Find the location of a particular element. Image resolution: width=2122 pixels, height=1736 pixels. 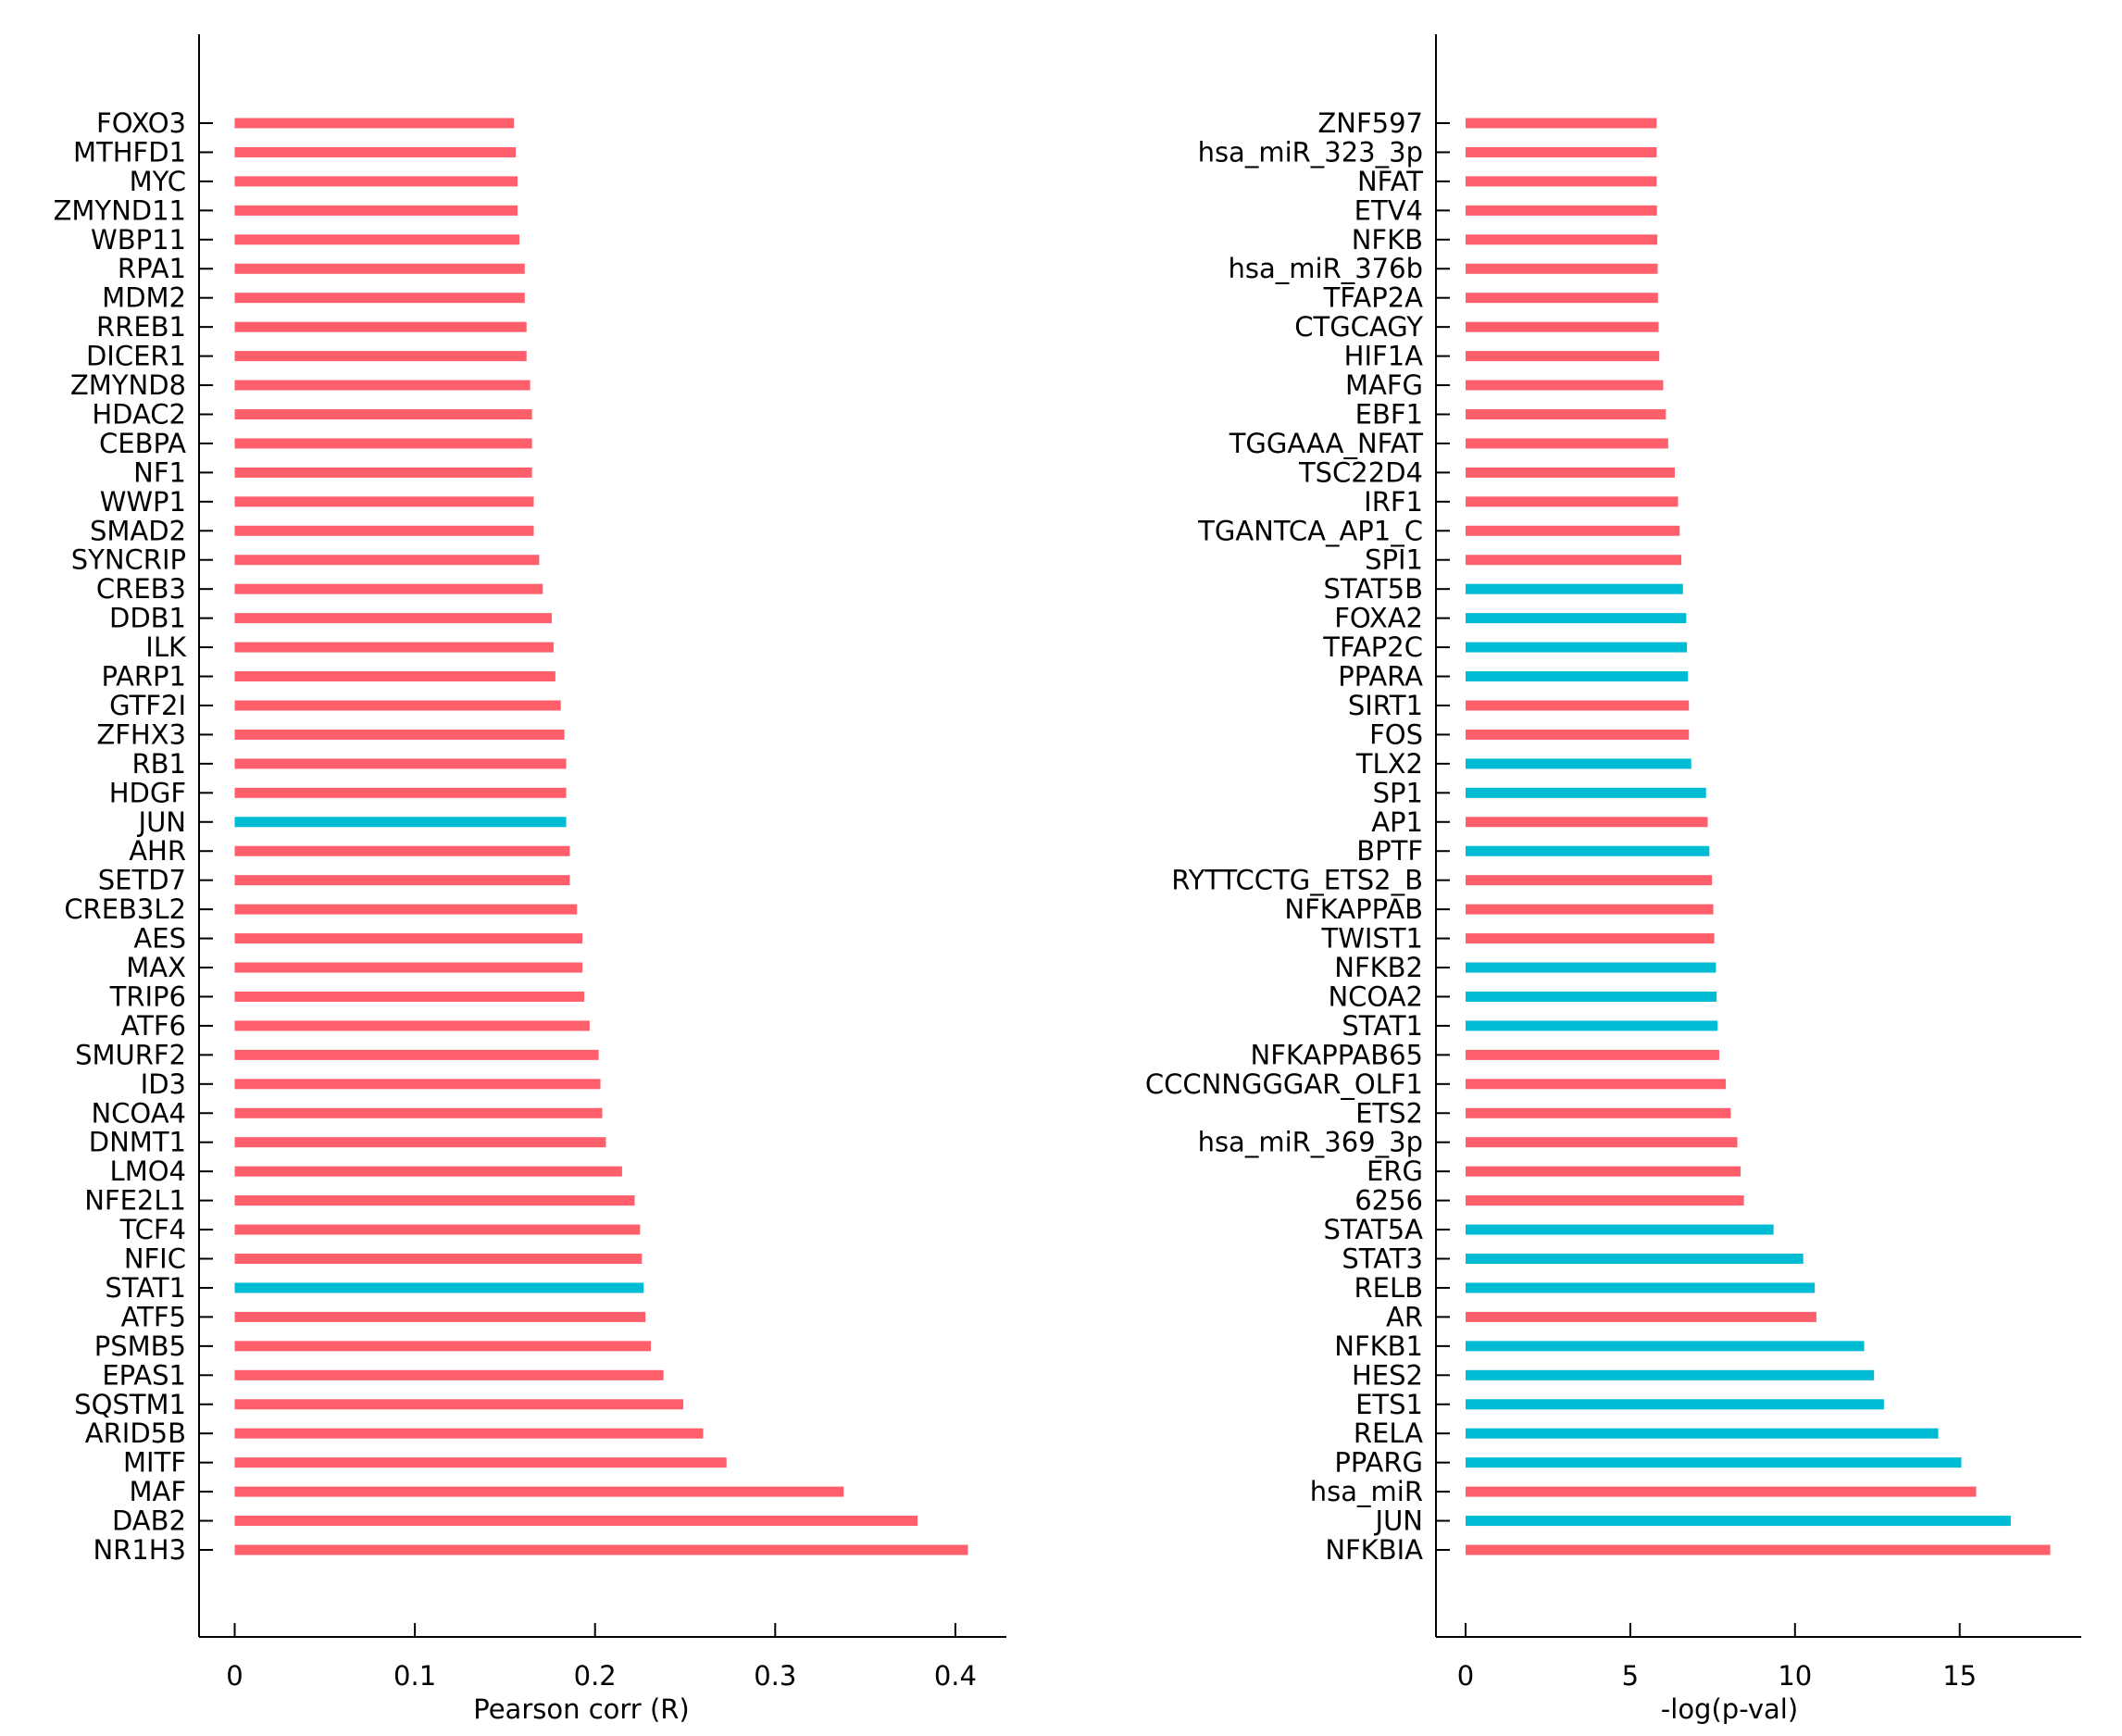

category-label: NFIC is located at coordinates (155, 1259).